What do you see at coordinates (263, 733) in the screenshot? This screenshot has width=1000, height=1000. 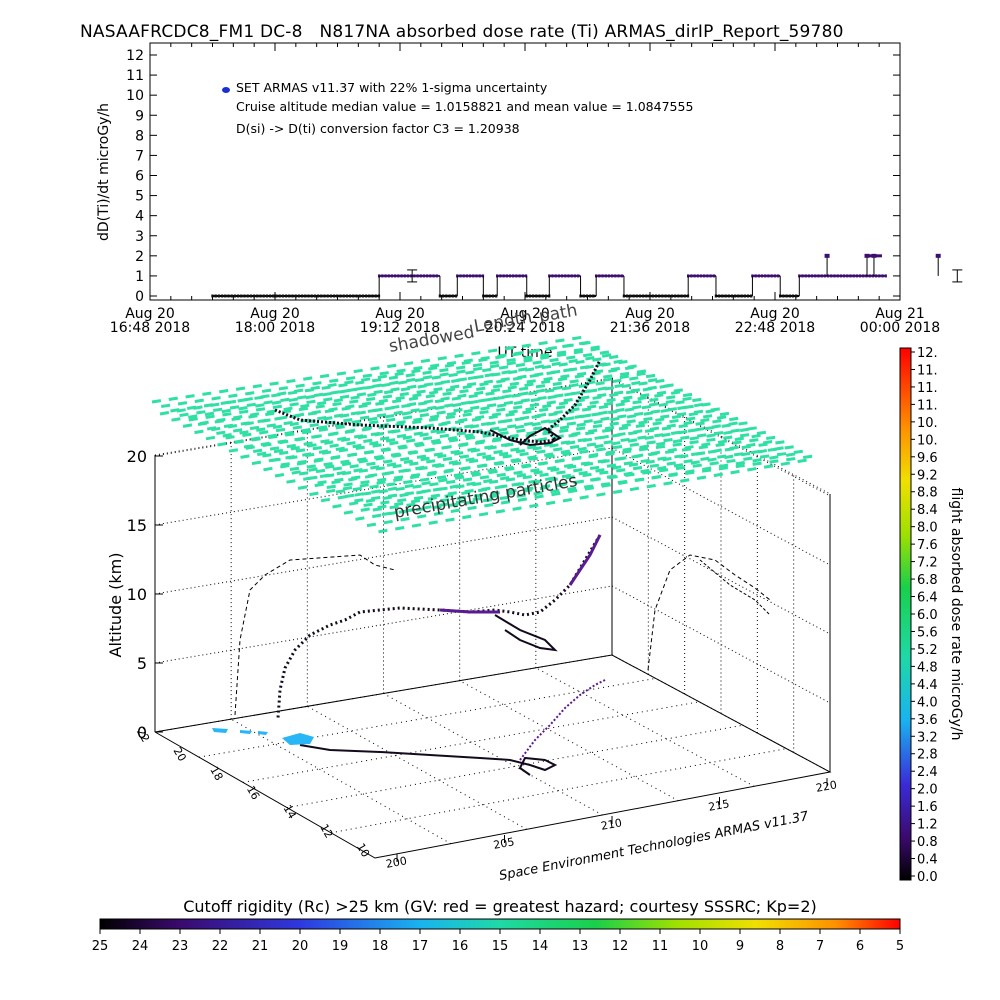 I see `ground-highdose` at bounding box center [263, 733].